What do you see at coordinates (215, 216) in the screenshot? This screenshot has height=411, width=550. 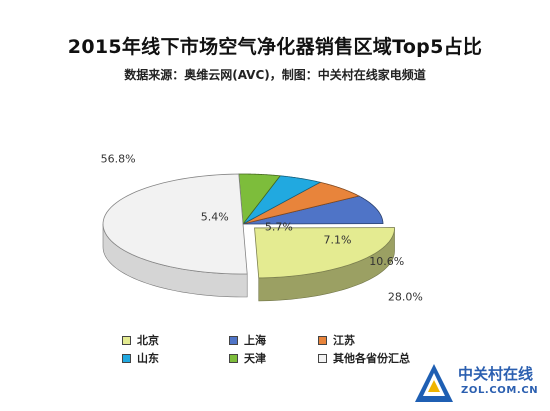 I see `data-label-4: 5.4%` at bounding box center [215, 216].